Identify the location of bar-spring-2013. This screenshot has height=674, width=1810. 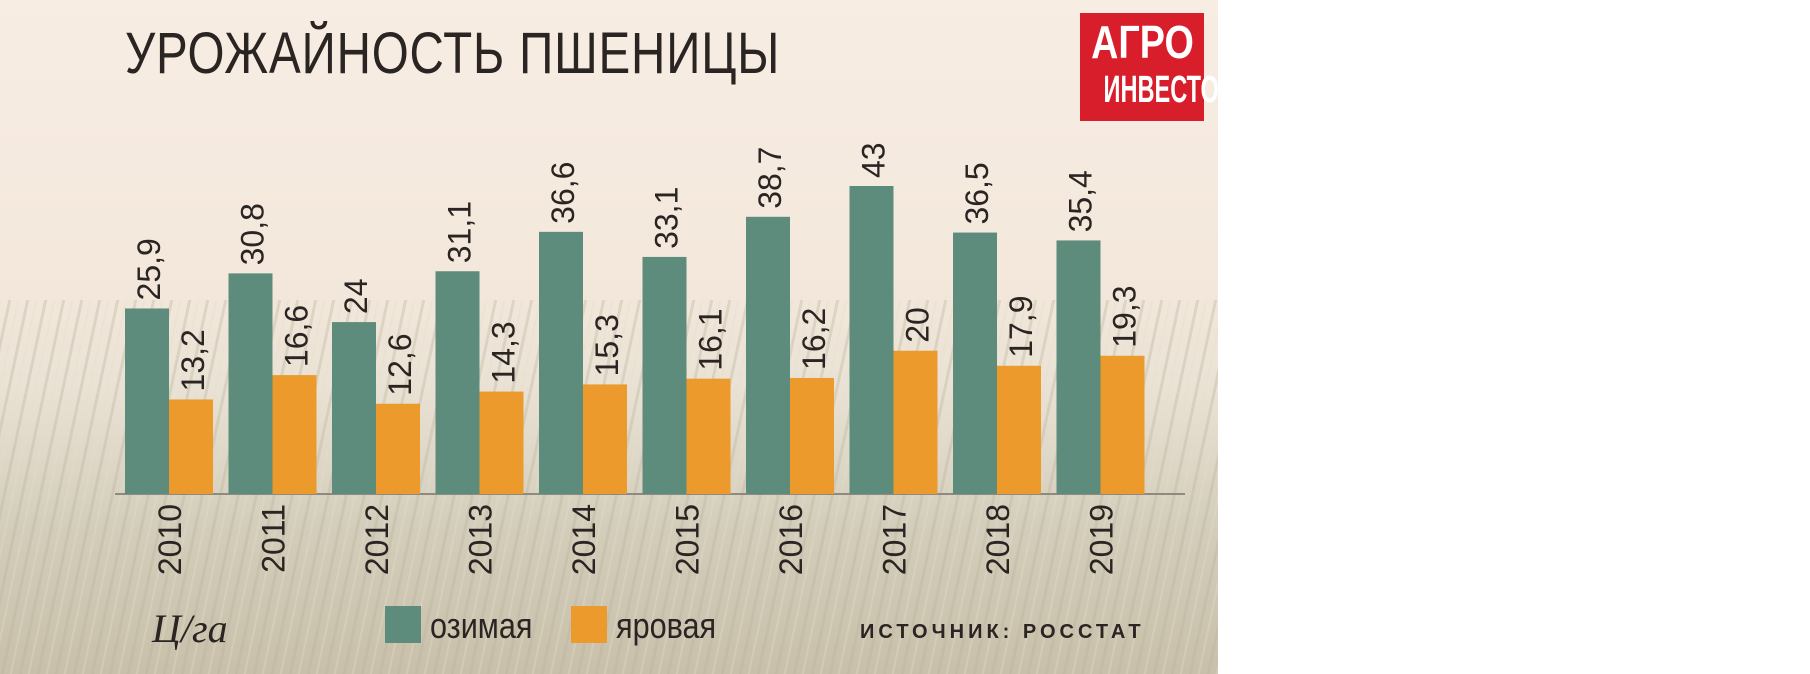
(501, 442).